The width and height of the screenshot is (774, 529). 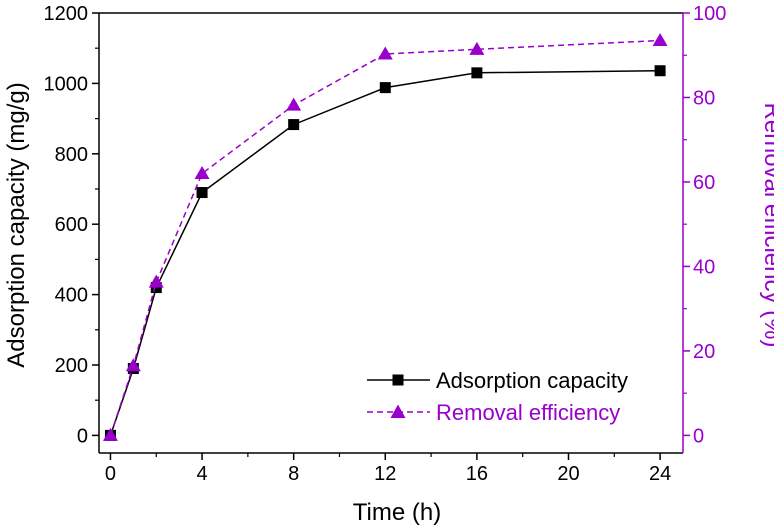 What do you see at coordinates (66, 84) in the screenshot?
I see `y-tick-label: 1000` at bounding box center [66, 84].